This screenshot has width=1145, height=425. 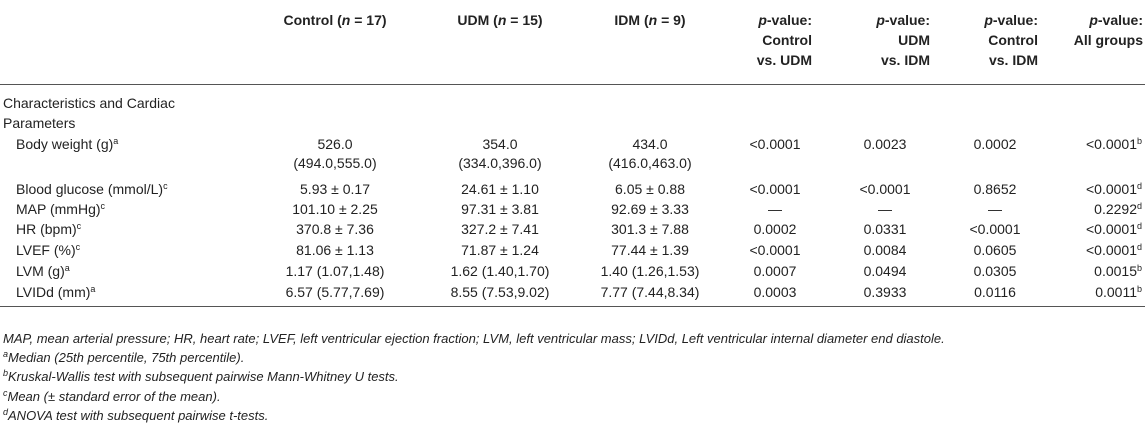 What do you see at coordinates (631, 20) in the screenshot?
I see `header-idm-pre: IDM (` at bounding box center [631, 20].